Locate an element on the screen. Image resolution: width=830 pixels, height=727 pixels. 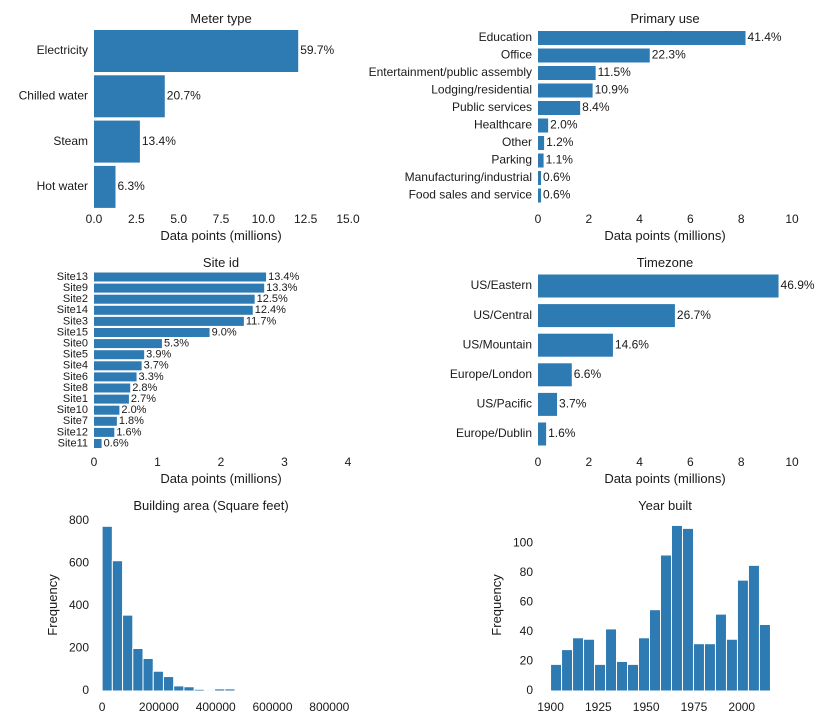
site-value-label: 12.5% is located at coordinates (272, 299).